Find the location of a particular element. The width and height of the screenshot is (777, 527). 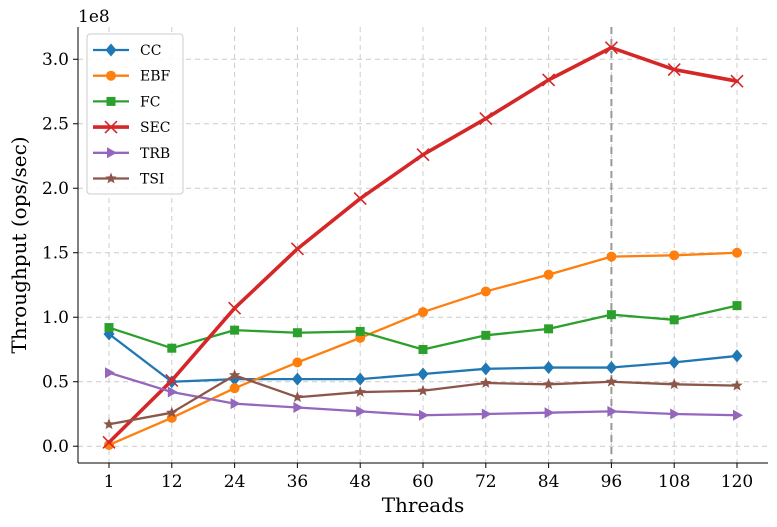

legend-label: TRB is located at coordinates (155, 154).